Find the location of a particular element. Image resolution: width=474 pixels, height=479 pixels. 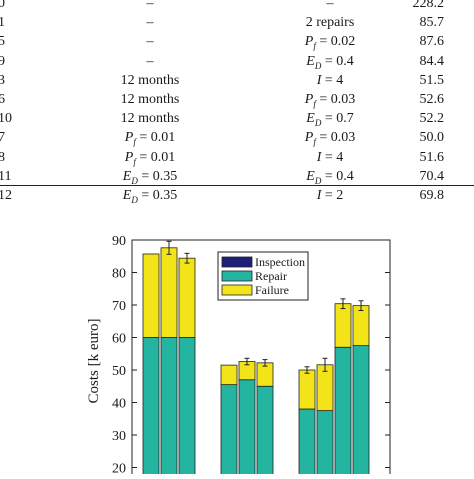

table-row: 6 12 months Pf = 0.03 52.6 is located at coordinates (237, 99).